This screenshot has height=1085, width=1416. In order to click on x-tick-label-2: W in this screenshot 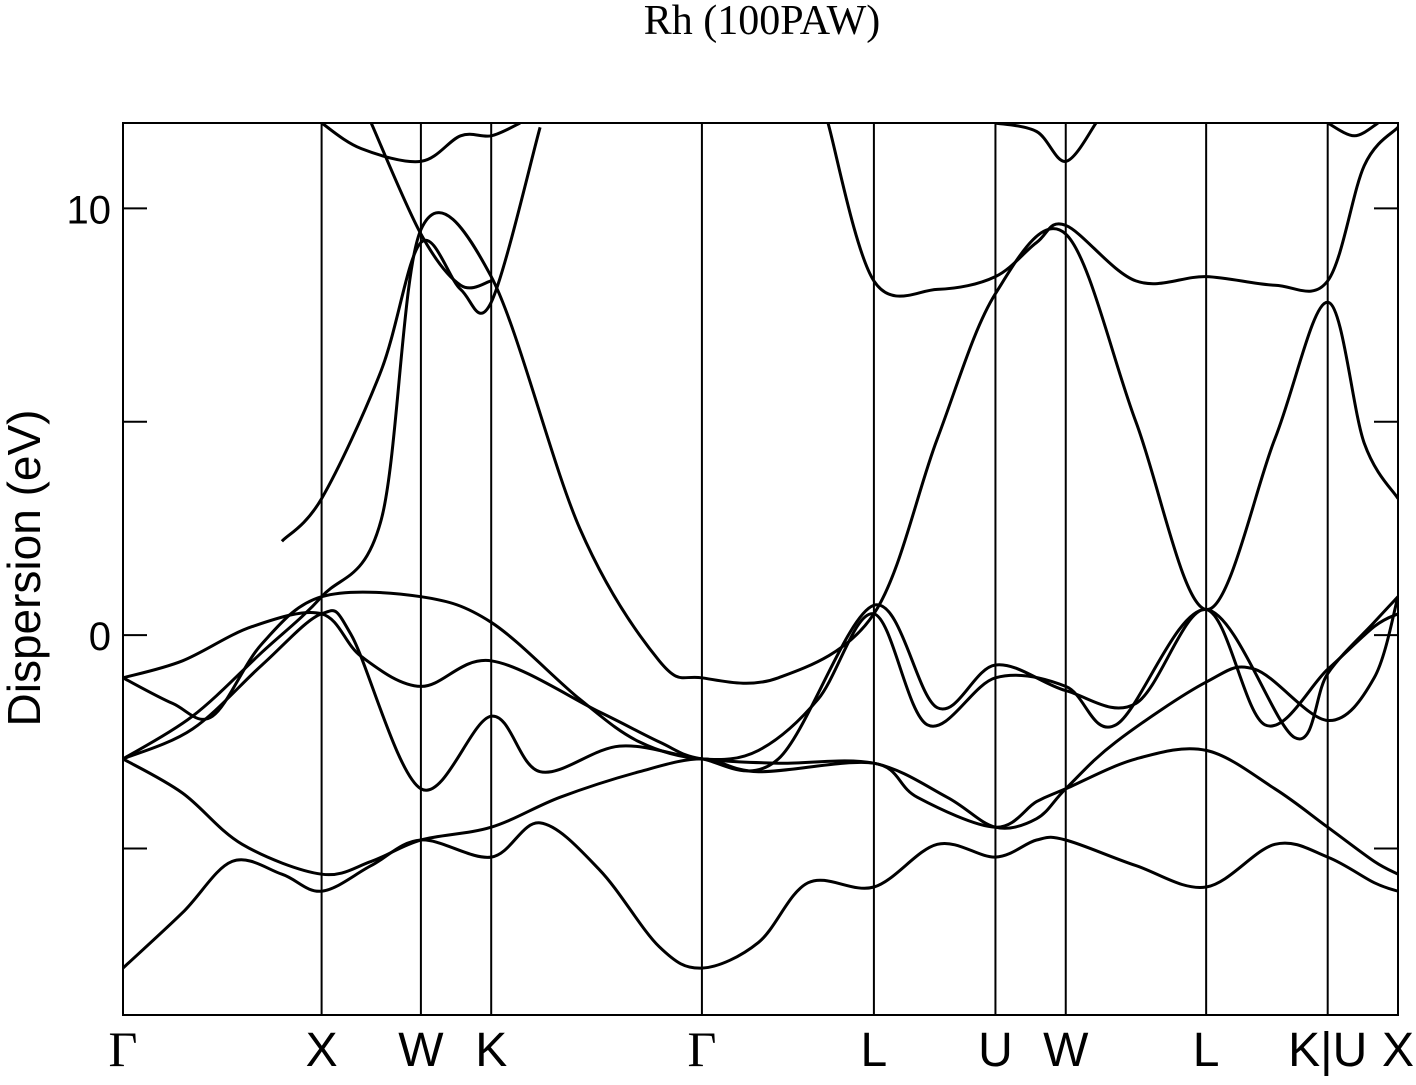, I will do `click(421, 1050)`.